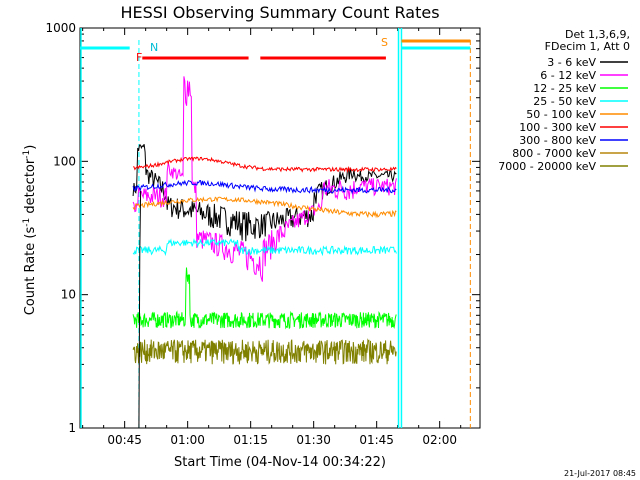 This screenshot has width=640, height=480. Describe the element at coordinates (587, 46) in the screenshot. I see `legend-header: FDecim 1, Att 0` at that location.